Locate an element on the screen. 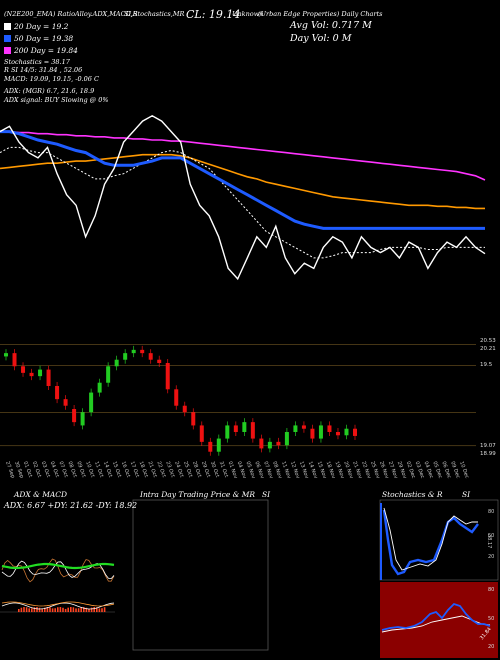 This screenshot has height=660, width=500. date-tick-label: 14 Oct is located at coordinates (107, 470).